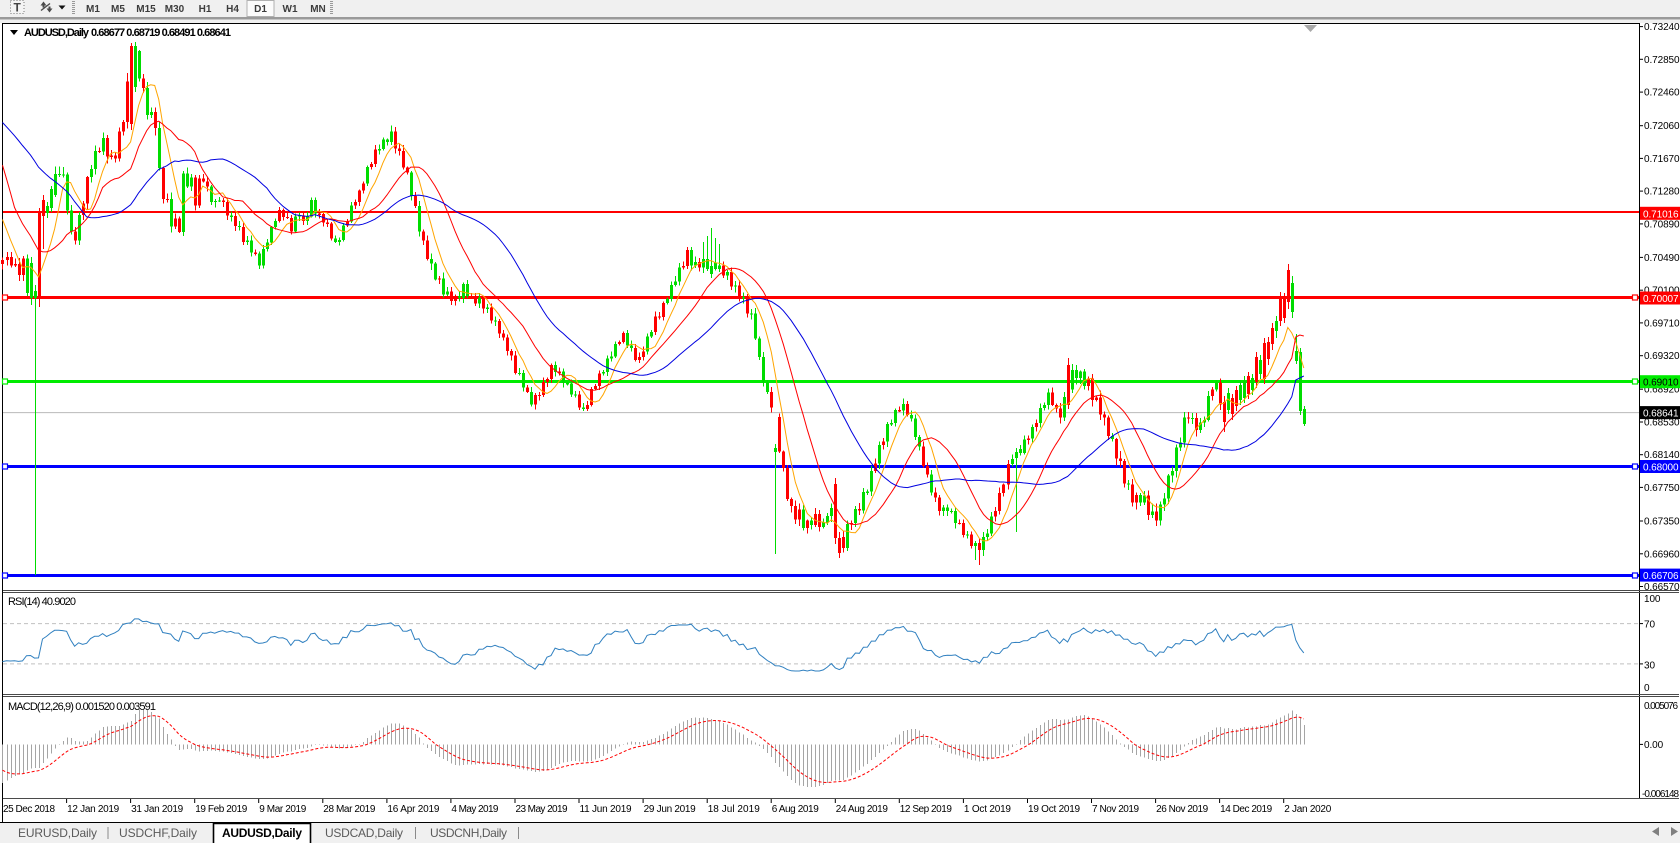 The height and width of the screenshot is (843, 1680). I want to click on svg-text: USDCAD,Daily, so click(364, 833).